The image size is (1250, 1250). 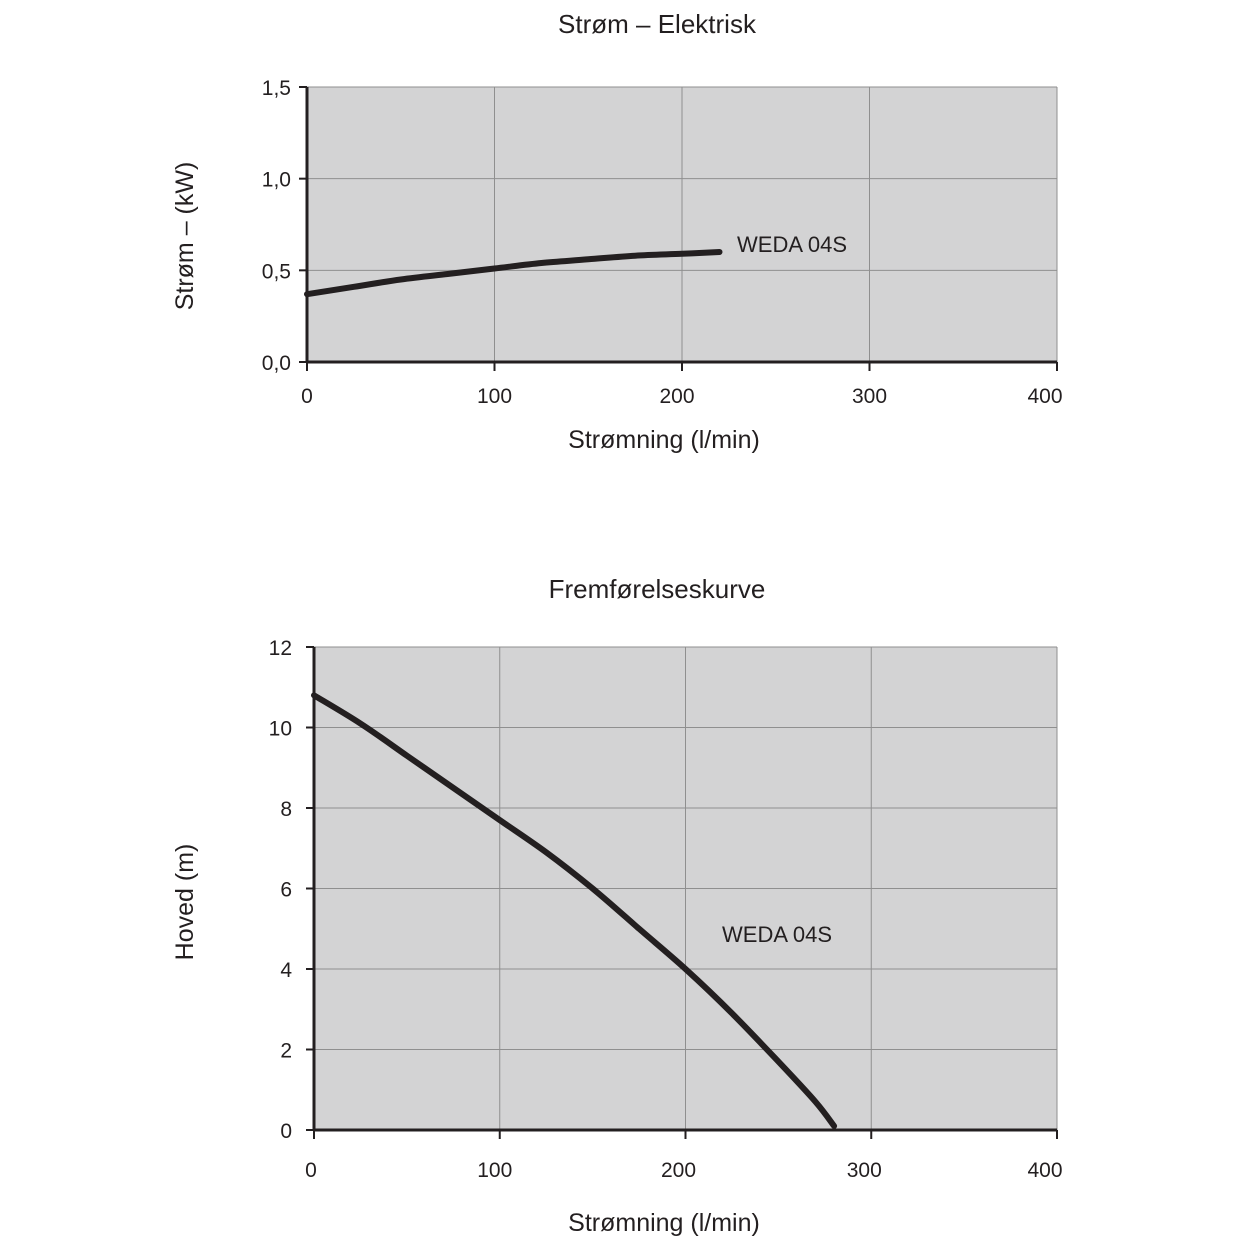 What do you see at coordinates (864, 1170) in the screenshot?
I see `head-x-tick-label: 300` at bounding box center [864, 1170].